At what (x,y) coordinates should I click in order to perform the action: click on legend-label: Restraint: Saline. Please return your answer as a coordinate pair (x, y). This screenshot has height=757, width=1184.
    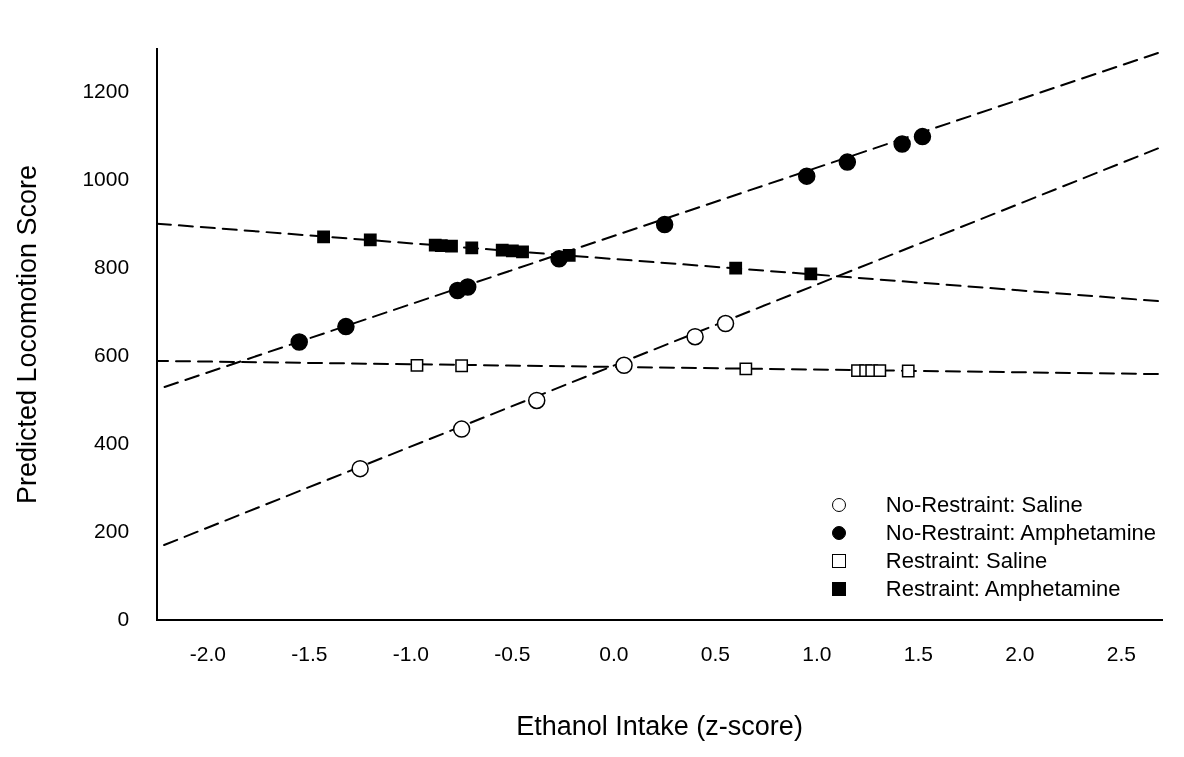
    Looking at the image, I should click on (966, 561).